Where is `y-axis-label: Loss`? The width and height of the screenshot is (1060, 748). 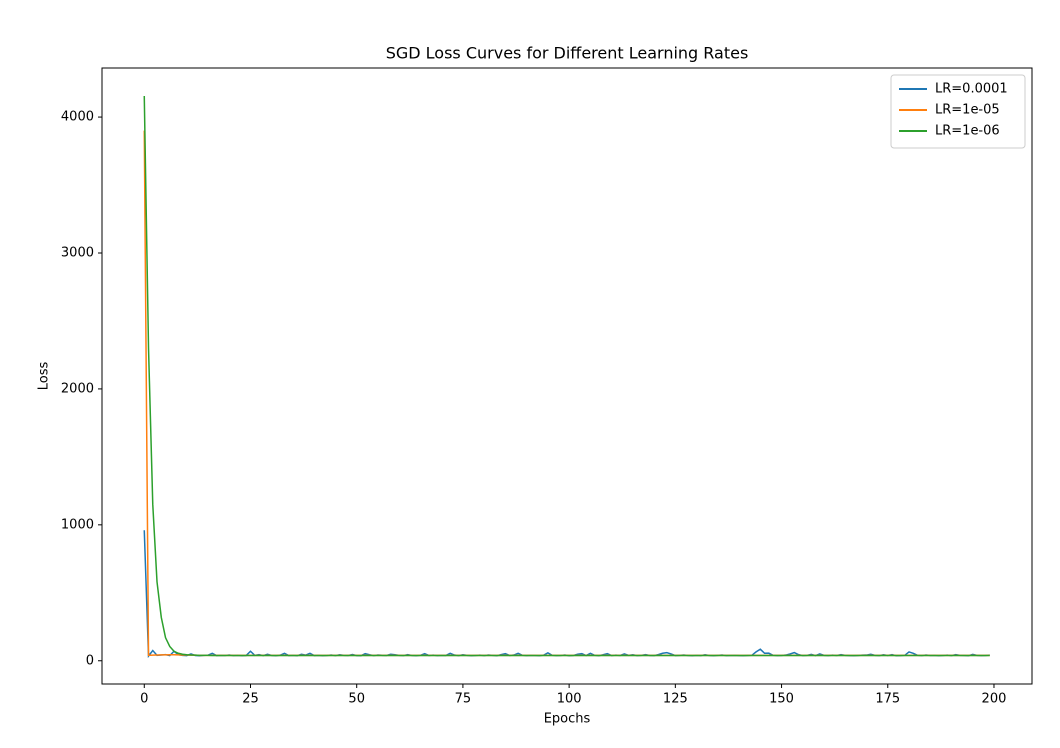 y-axis-label: Loss is located at coordinates (44, 376).